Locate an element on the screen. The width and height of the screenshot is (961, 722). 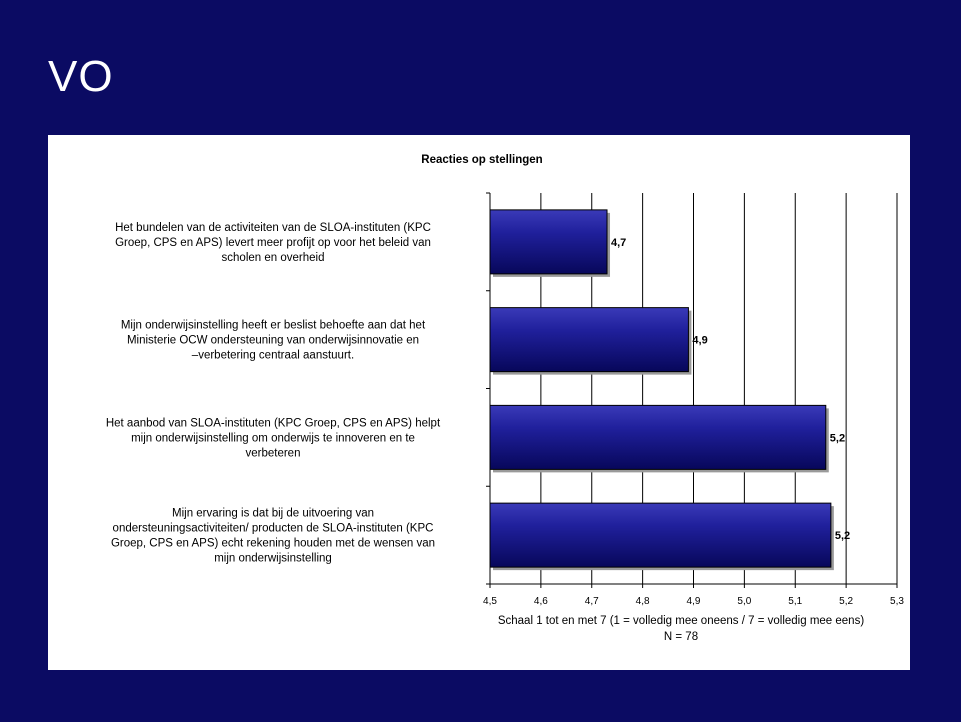
x-tick-label: 5,0 is located at coordinates (744, 601).